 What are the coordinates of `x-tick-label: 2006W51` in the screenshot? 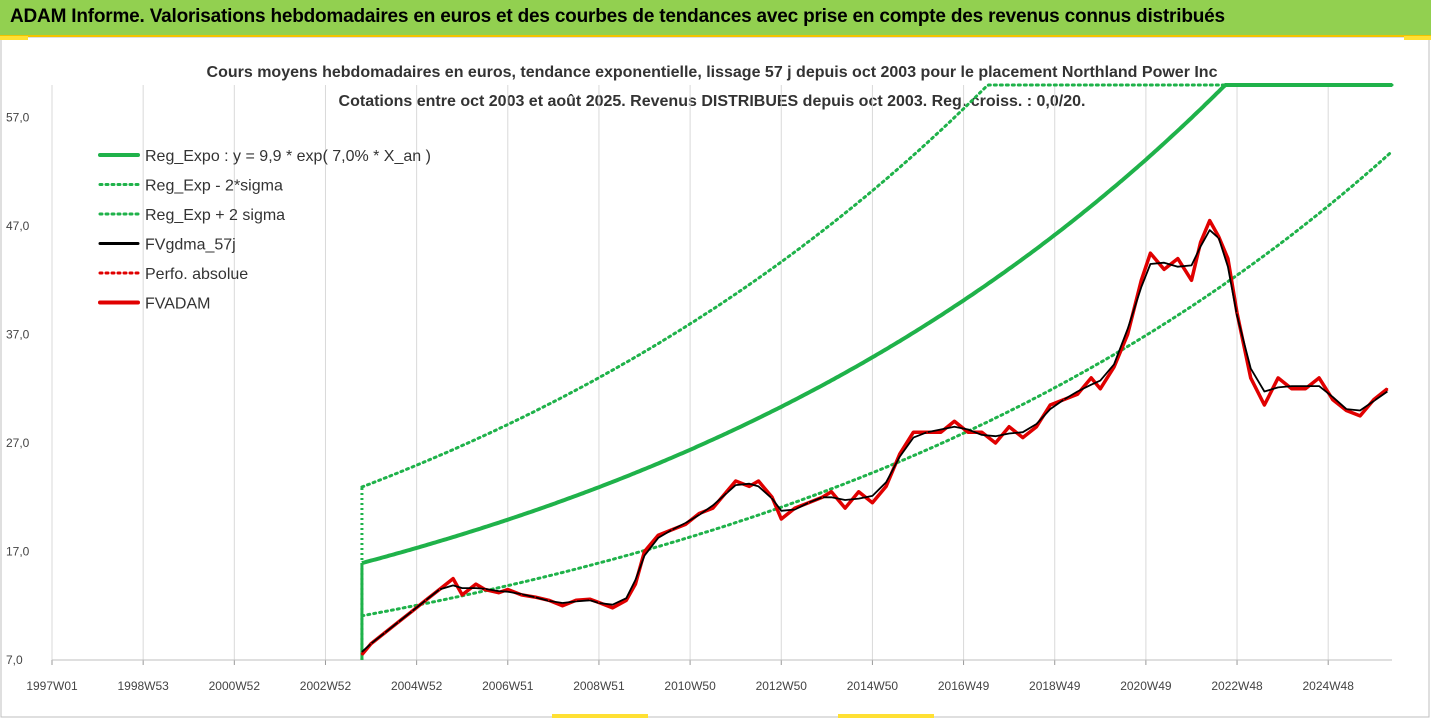 It's located at (508, 686).